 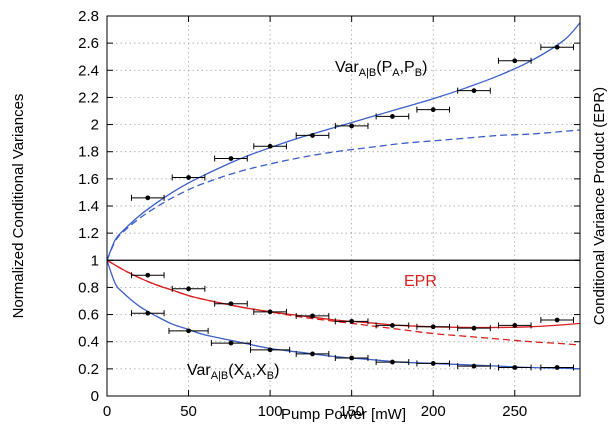 I want to click on y-tick-label: 2.8, so click(x=88, y=16).